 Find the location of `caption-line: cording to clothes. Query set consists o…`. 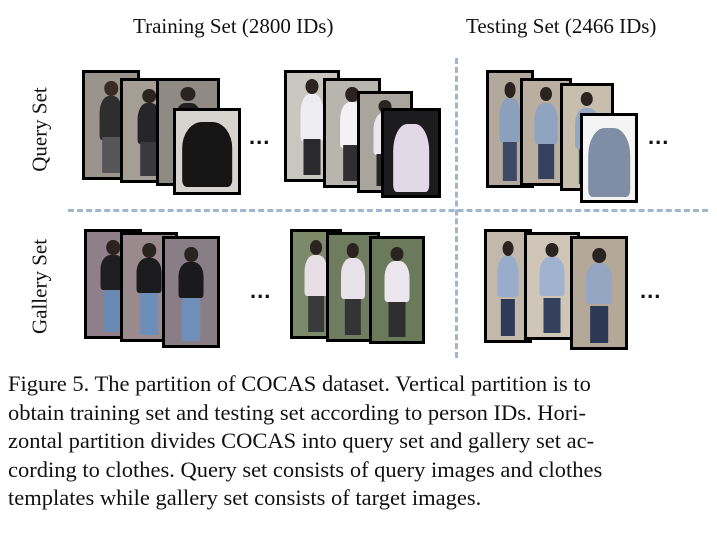

caption-line: cording to clothes. Query set consists o… is located at coordinates (305, 469).